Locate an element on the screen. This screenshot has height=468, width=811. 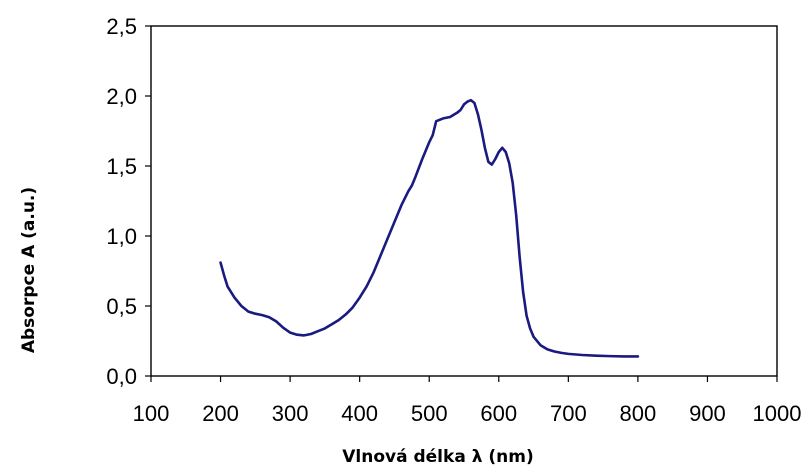
y-tick-label: 2,0 is located at coordinates (121, 96).